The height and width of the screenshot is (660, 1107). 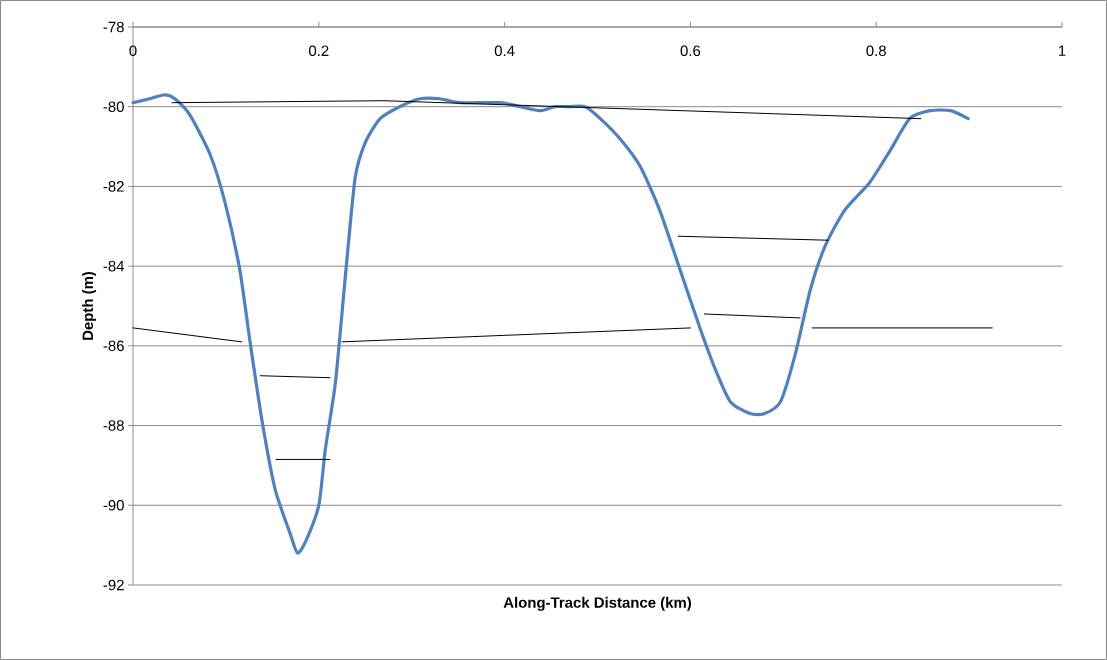 What do you see at coordinates (113, 106) in the screenshot?
I see `y-tick-label: -80` at bounding box center [113, 106].